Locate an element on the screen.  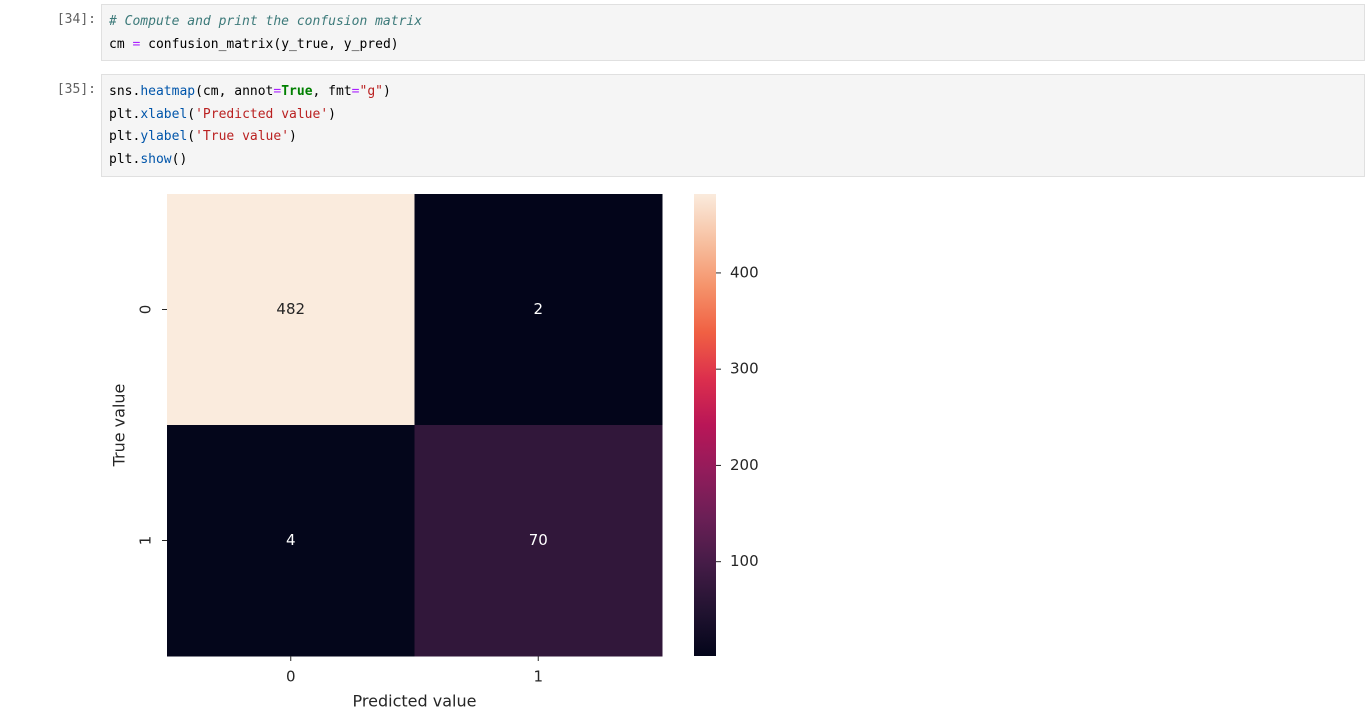
x-axis-label: Predicted value is located at coordinates (415, 701).